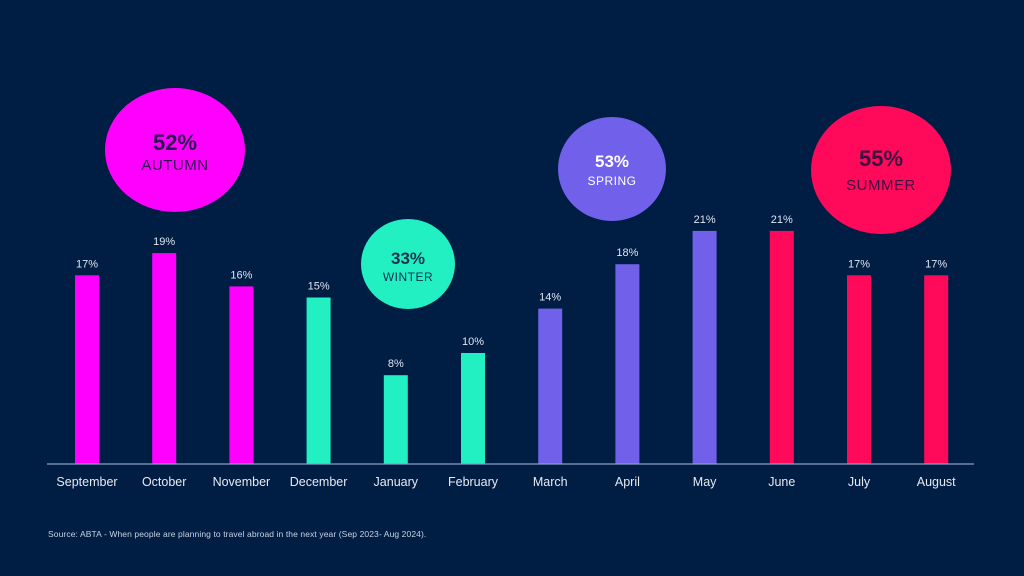 This screenshot has width=1024, height=576. I want to click on bar-december, so click(318, 380).